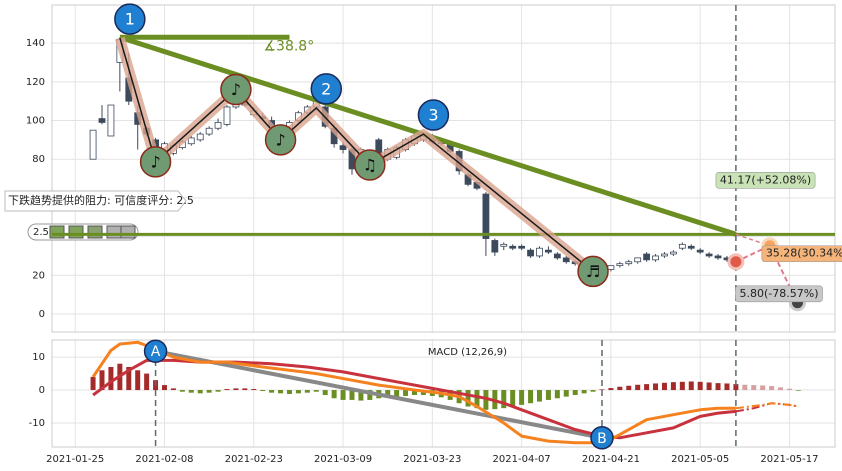 The height and width of the screenshot is (471, 842). I want to click on y-tick-label: 140, so click(35, 43).